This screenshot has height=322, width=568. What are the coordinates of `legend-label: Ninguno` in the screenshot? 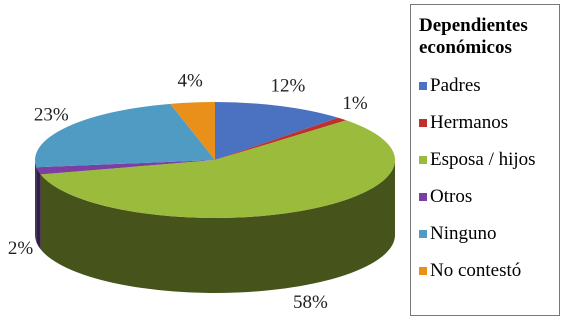 It's located at (463, 233).